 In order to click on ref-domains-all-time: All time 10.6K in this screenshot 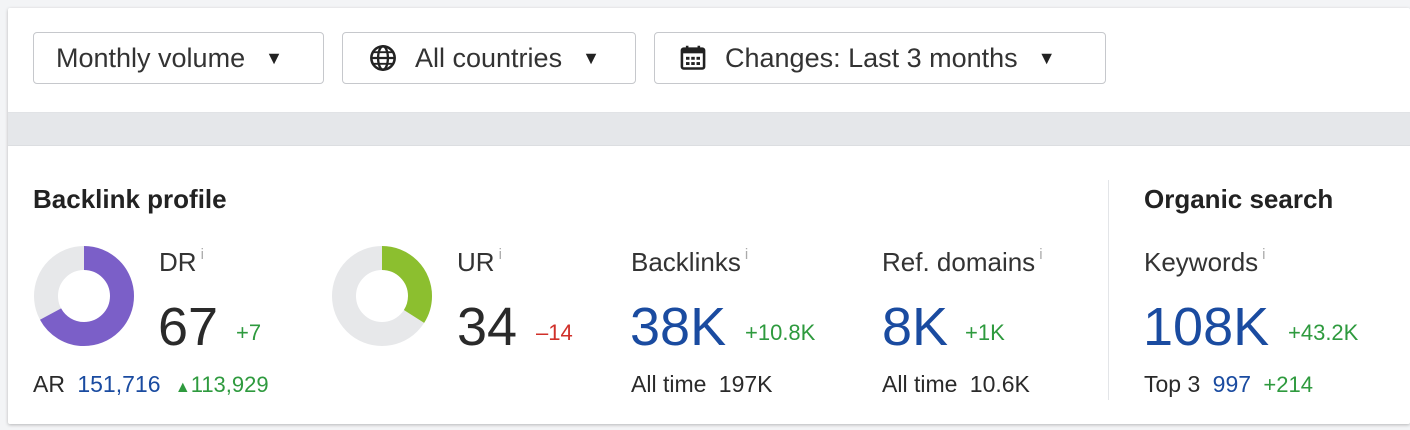, I will do `click(956, 384)`.